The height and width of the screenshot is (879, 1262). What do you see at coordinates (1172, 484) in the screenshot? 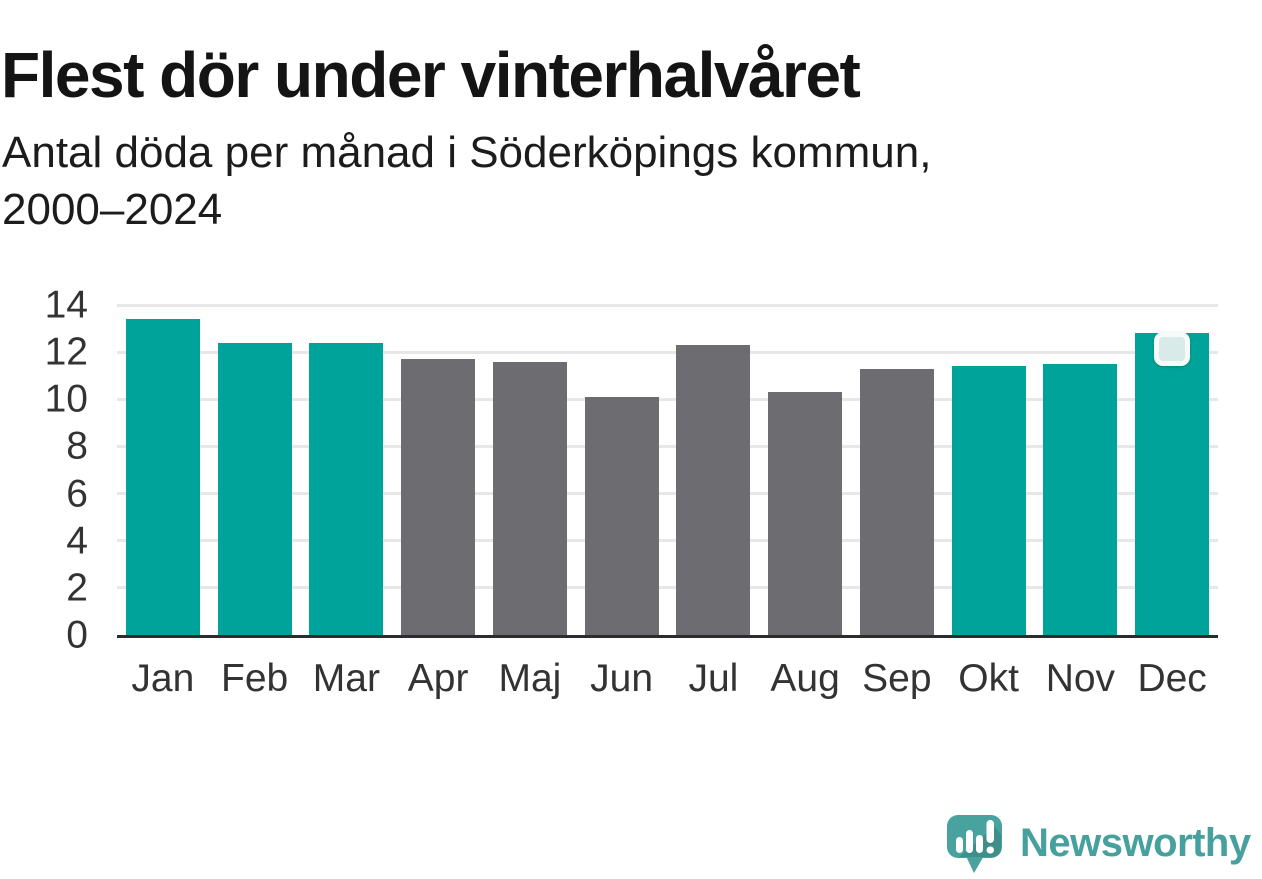
I see `bar-dec` at bounding box center [1172, 484].